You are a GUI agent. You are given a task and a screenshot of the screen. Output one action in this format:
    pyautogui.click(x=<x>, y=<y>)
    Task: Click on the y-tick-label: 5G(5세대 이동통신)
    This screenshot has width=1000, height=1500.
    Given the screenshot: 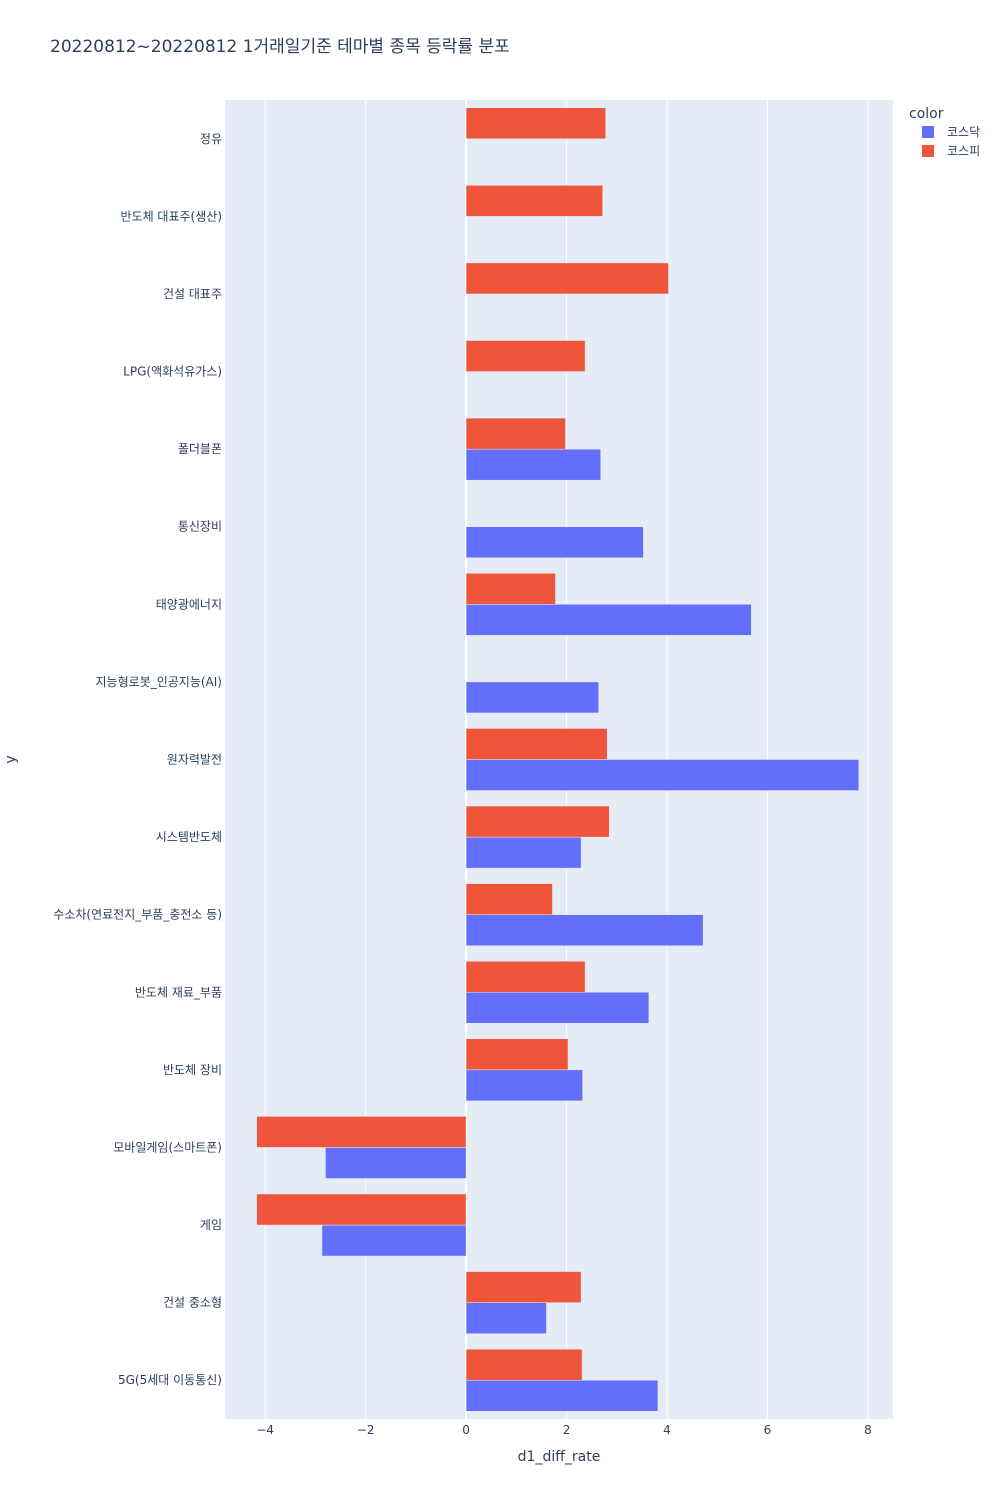 What is the action you would take?
    pyautogui.click(x=170, y=1380)
    